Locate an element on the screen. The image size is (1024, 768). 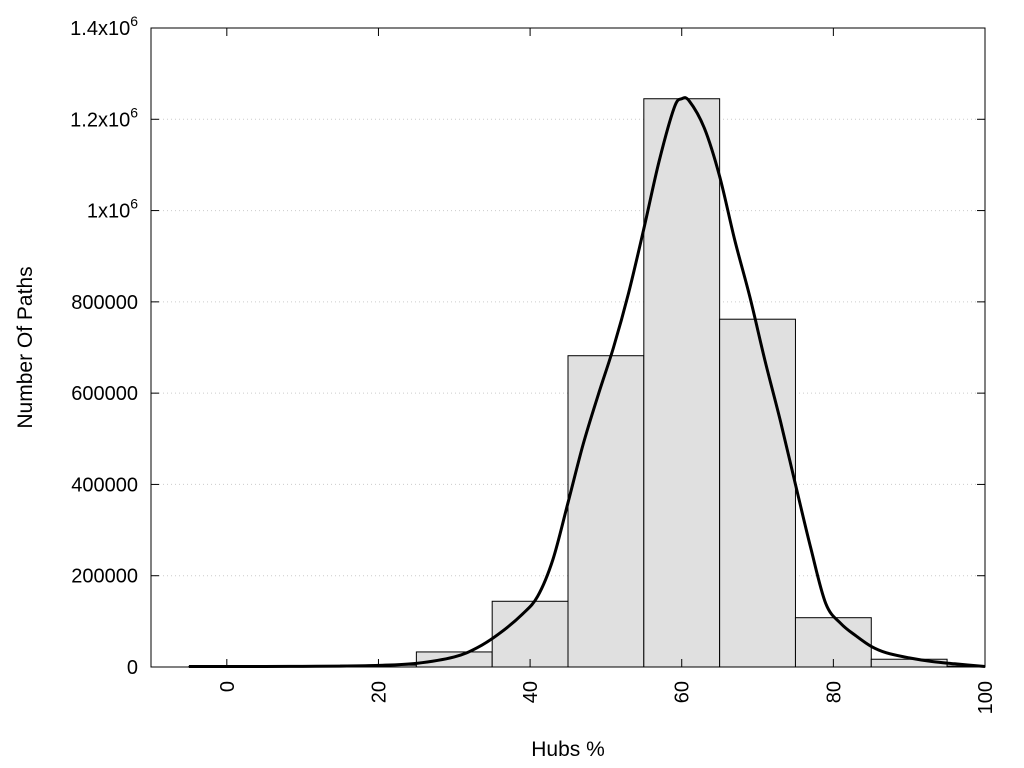
y-tick-label: 0 is located at coordinates (132, 668).